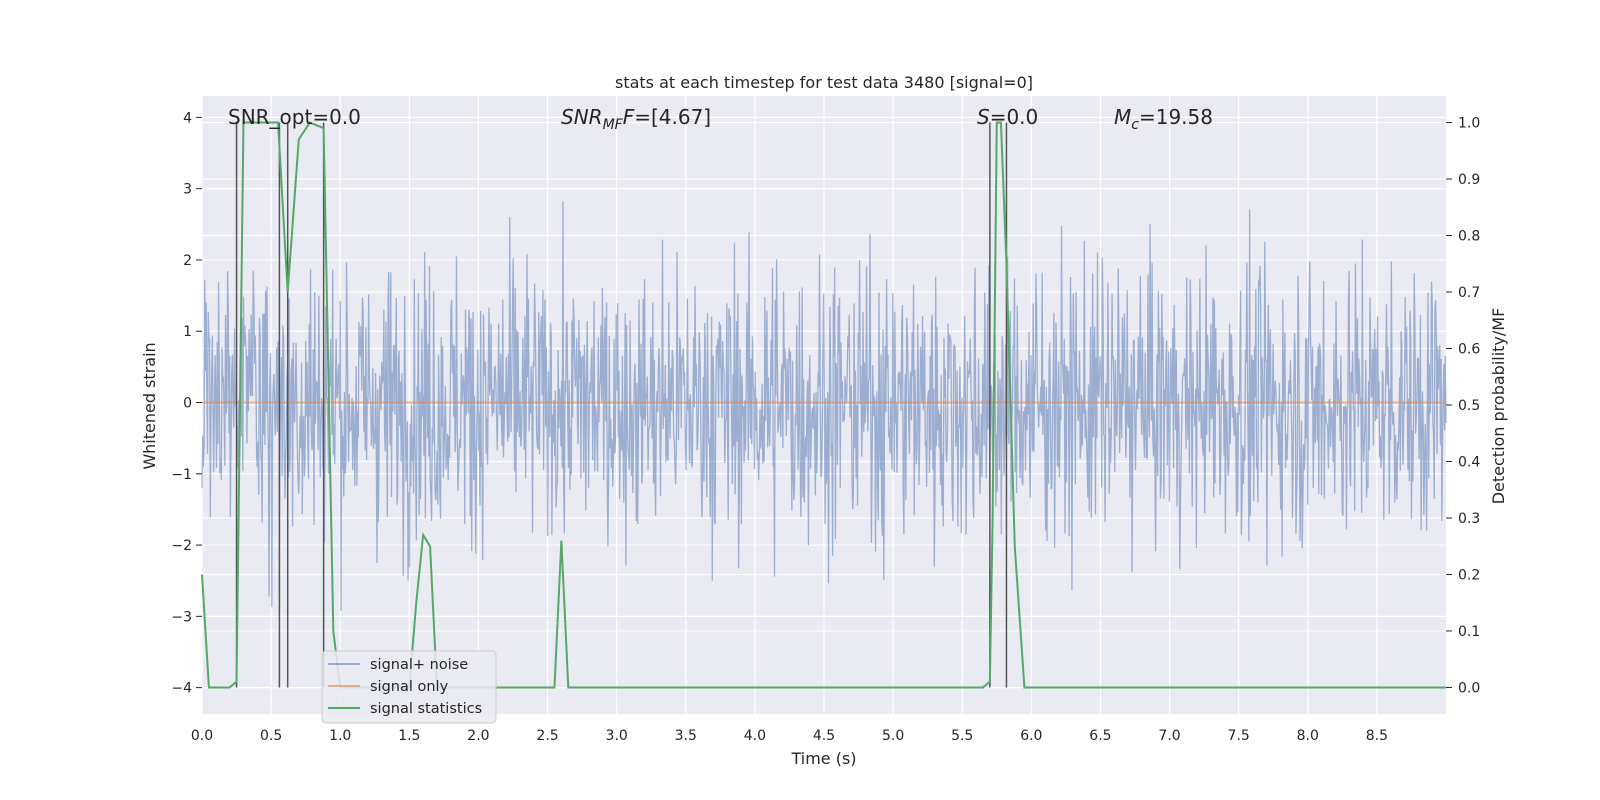 This screenshot has height=800, width=1600. I want to click on y2-tick-label: 0.2, so click(1469, 575).